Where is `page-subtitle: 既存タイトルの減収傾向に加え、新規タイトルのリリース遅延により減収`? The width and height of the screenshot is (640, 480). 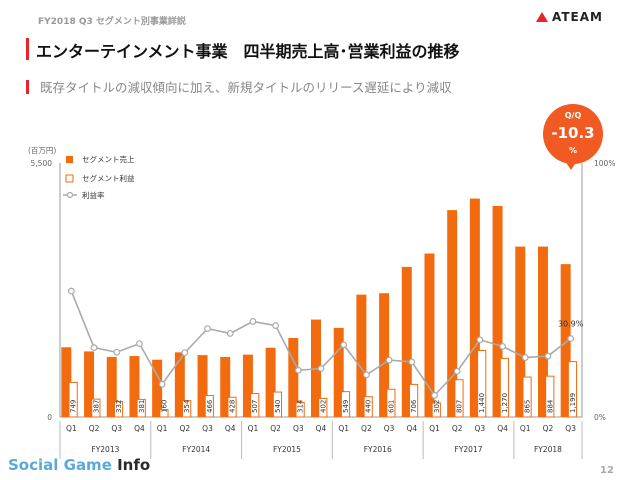 page-subtitle: 既存タイトルの減収傾向に加え、新規タイトルのリリース遅延により減収 is located at coordinates (246, 87).